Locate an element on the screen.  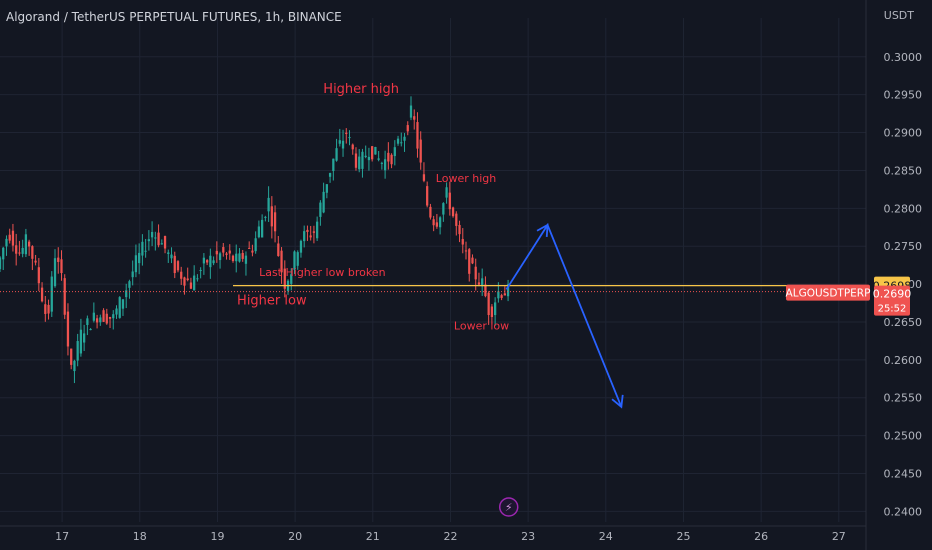
last-price-label: 0.2690 is located at coordinates (892, 294).